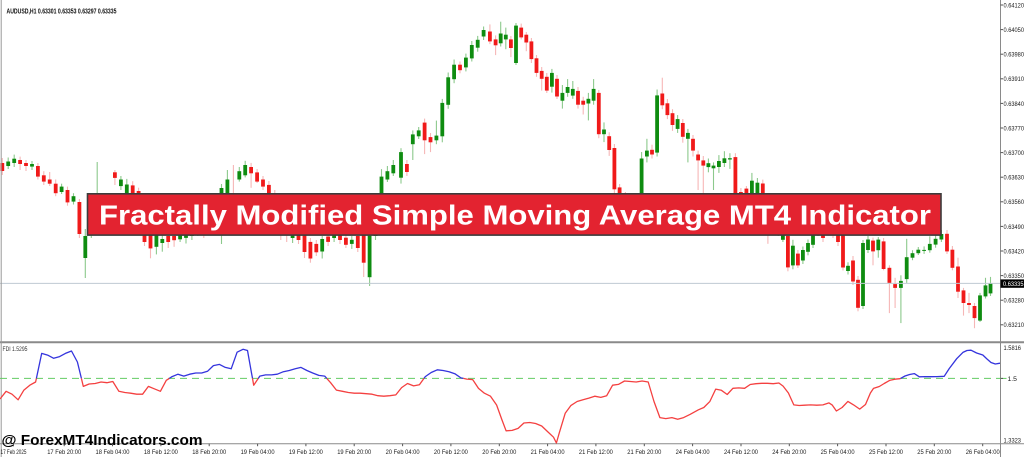 This screenshot has width=1024, height=457. Describe the element at coordinates (1014, 5) in the screenshot. I see `svg-text: 0.64120` at that location.